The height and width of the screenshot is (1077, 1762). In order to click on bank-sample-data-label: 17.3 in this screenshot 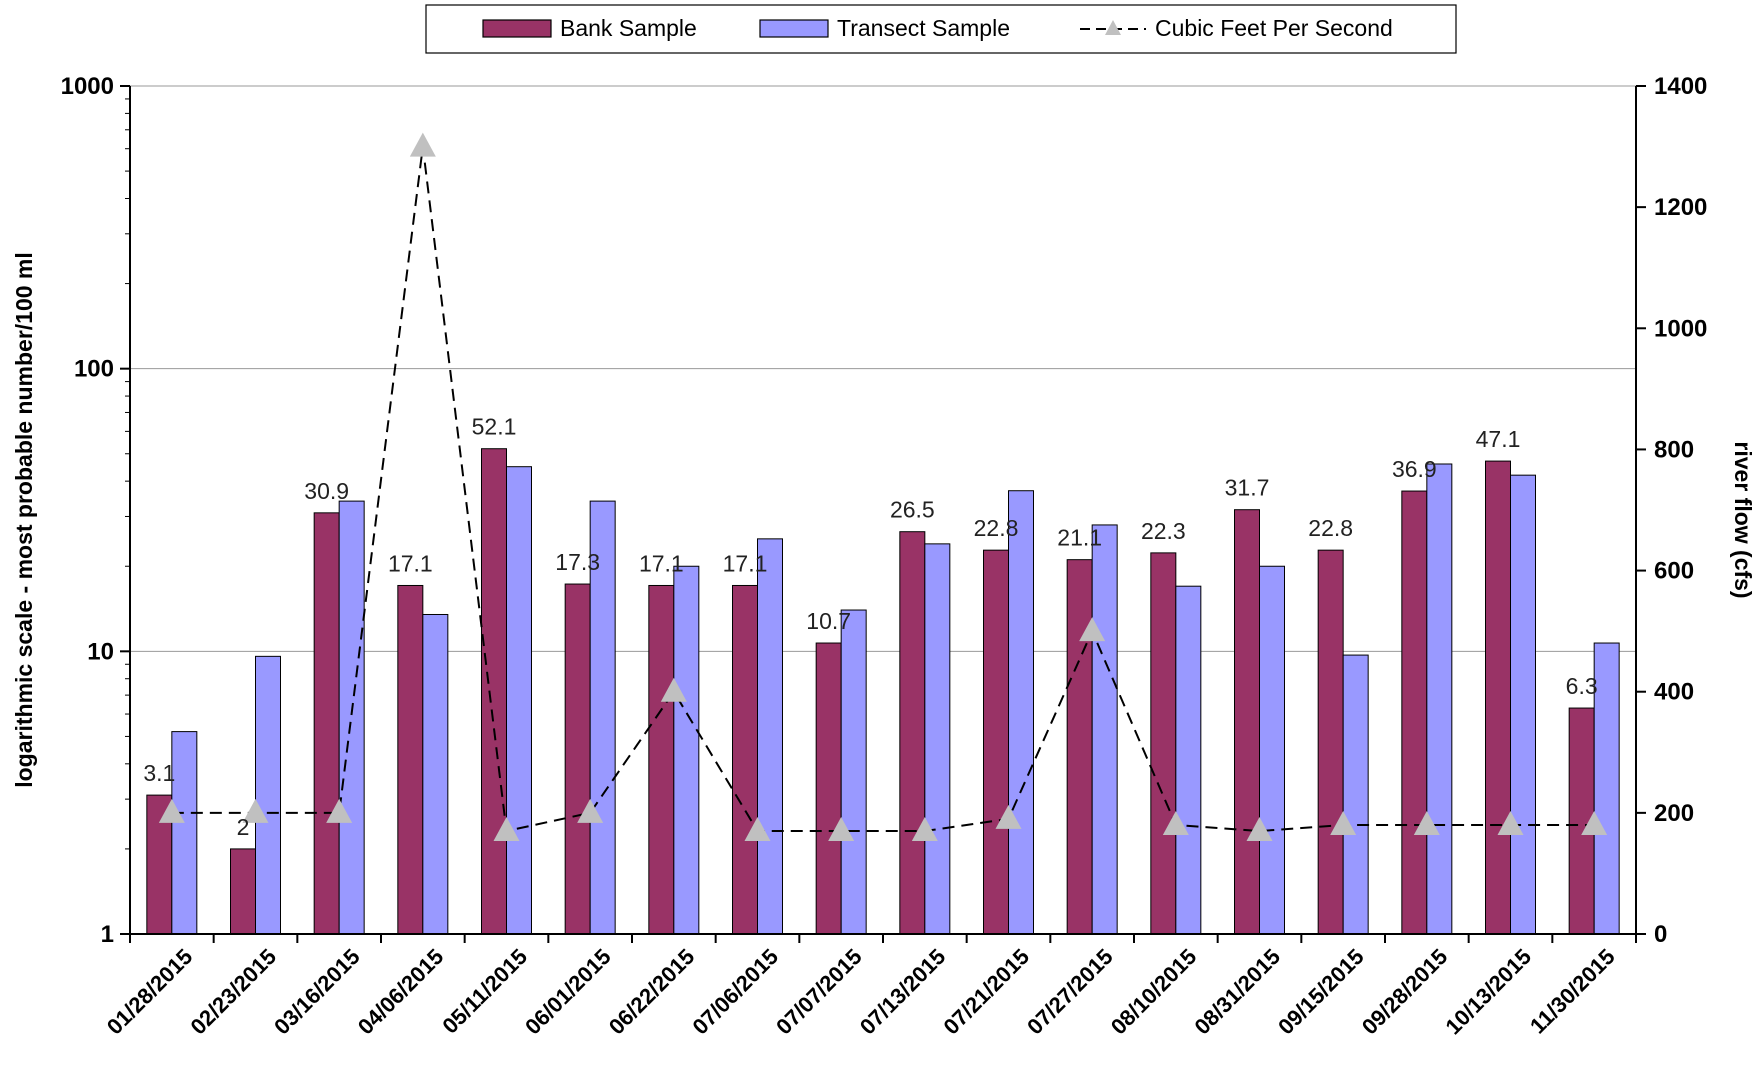, I will do `click(577, 562)`.